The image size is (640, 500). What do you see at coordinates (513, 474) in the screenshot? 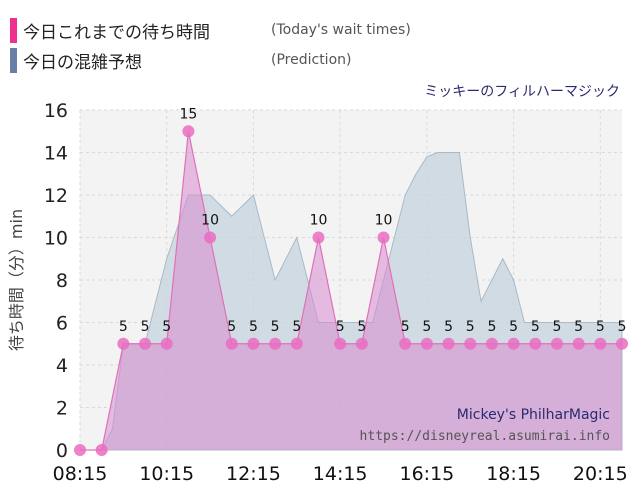
I see `x-tick-label: 18:15` at bounding box center [513, 474].